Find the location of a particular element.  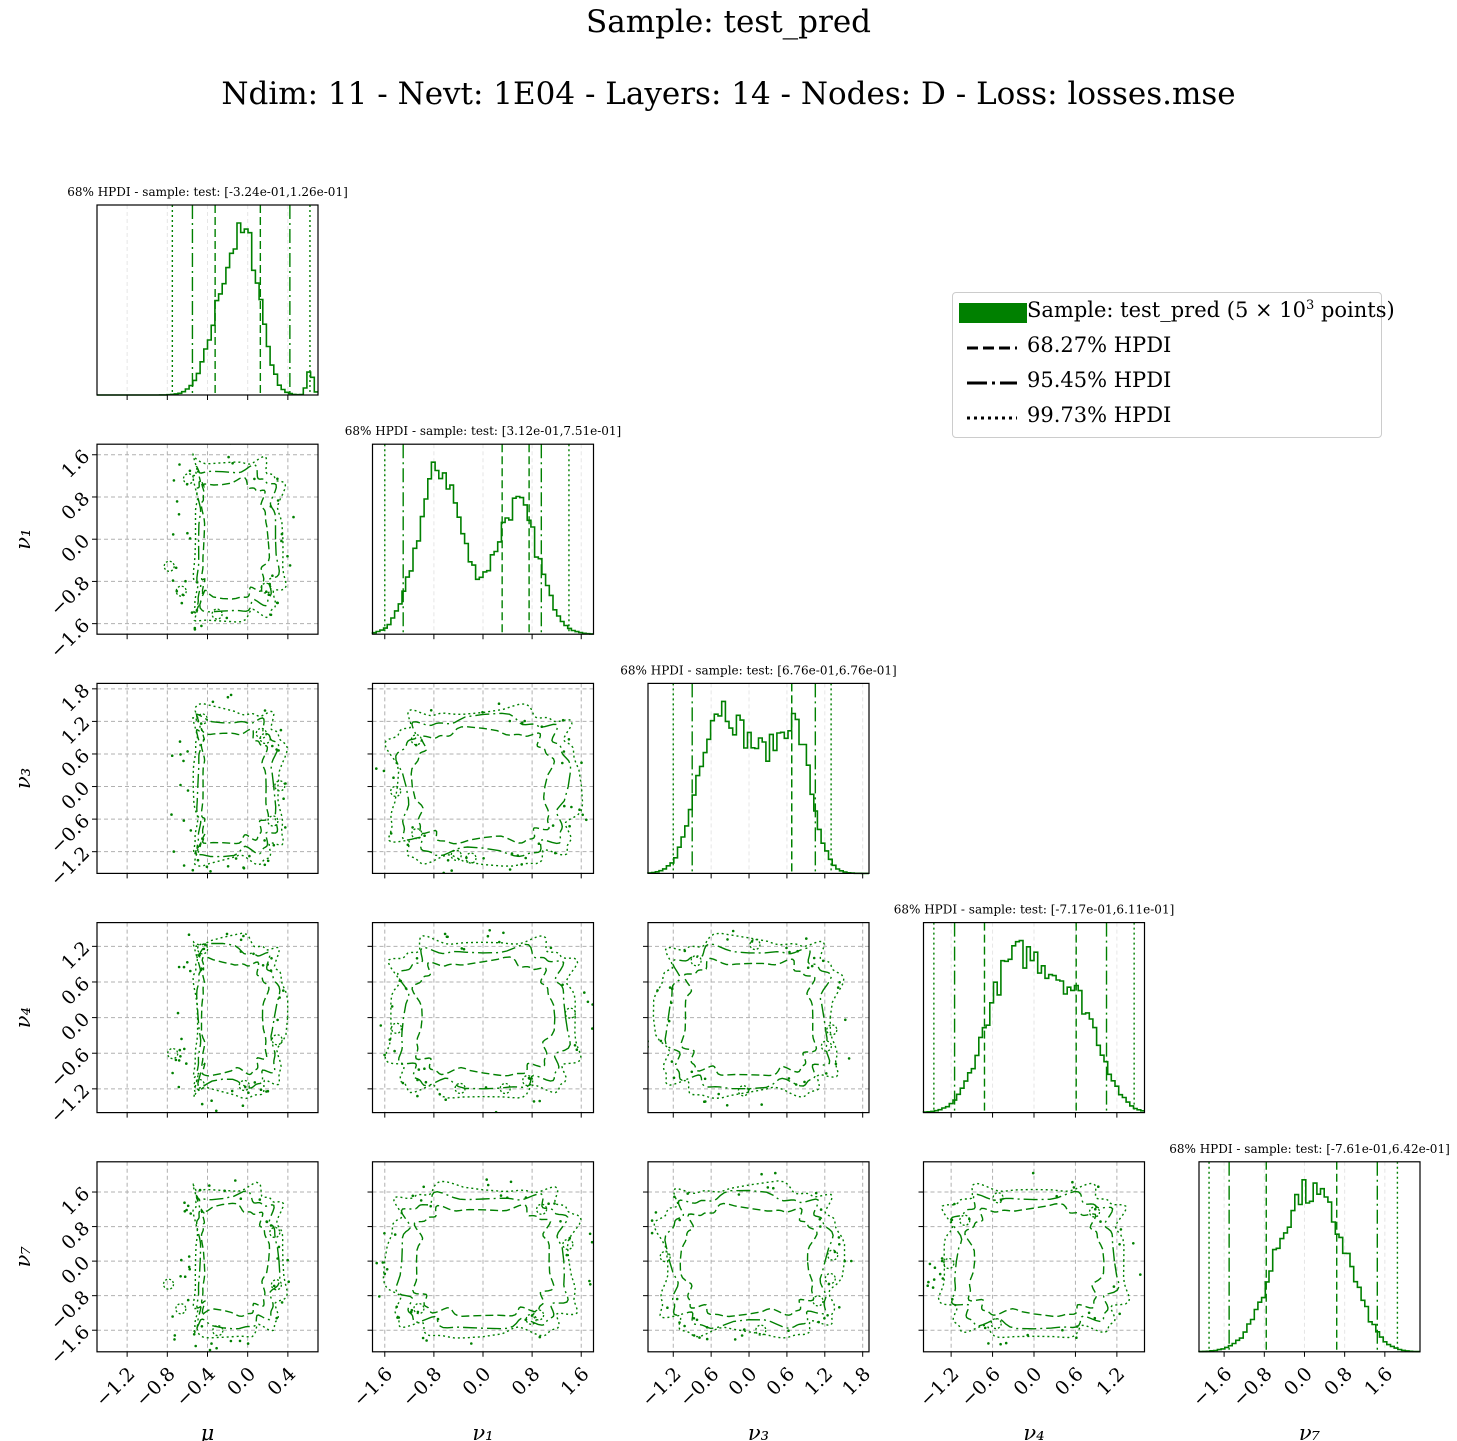

legend-patch-swatch is located at coordinates (993, 313).